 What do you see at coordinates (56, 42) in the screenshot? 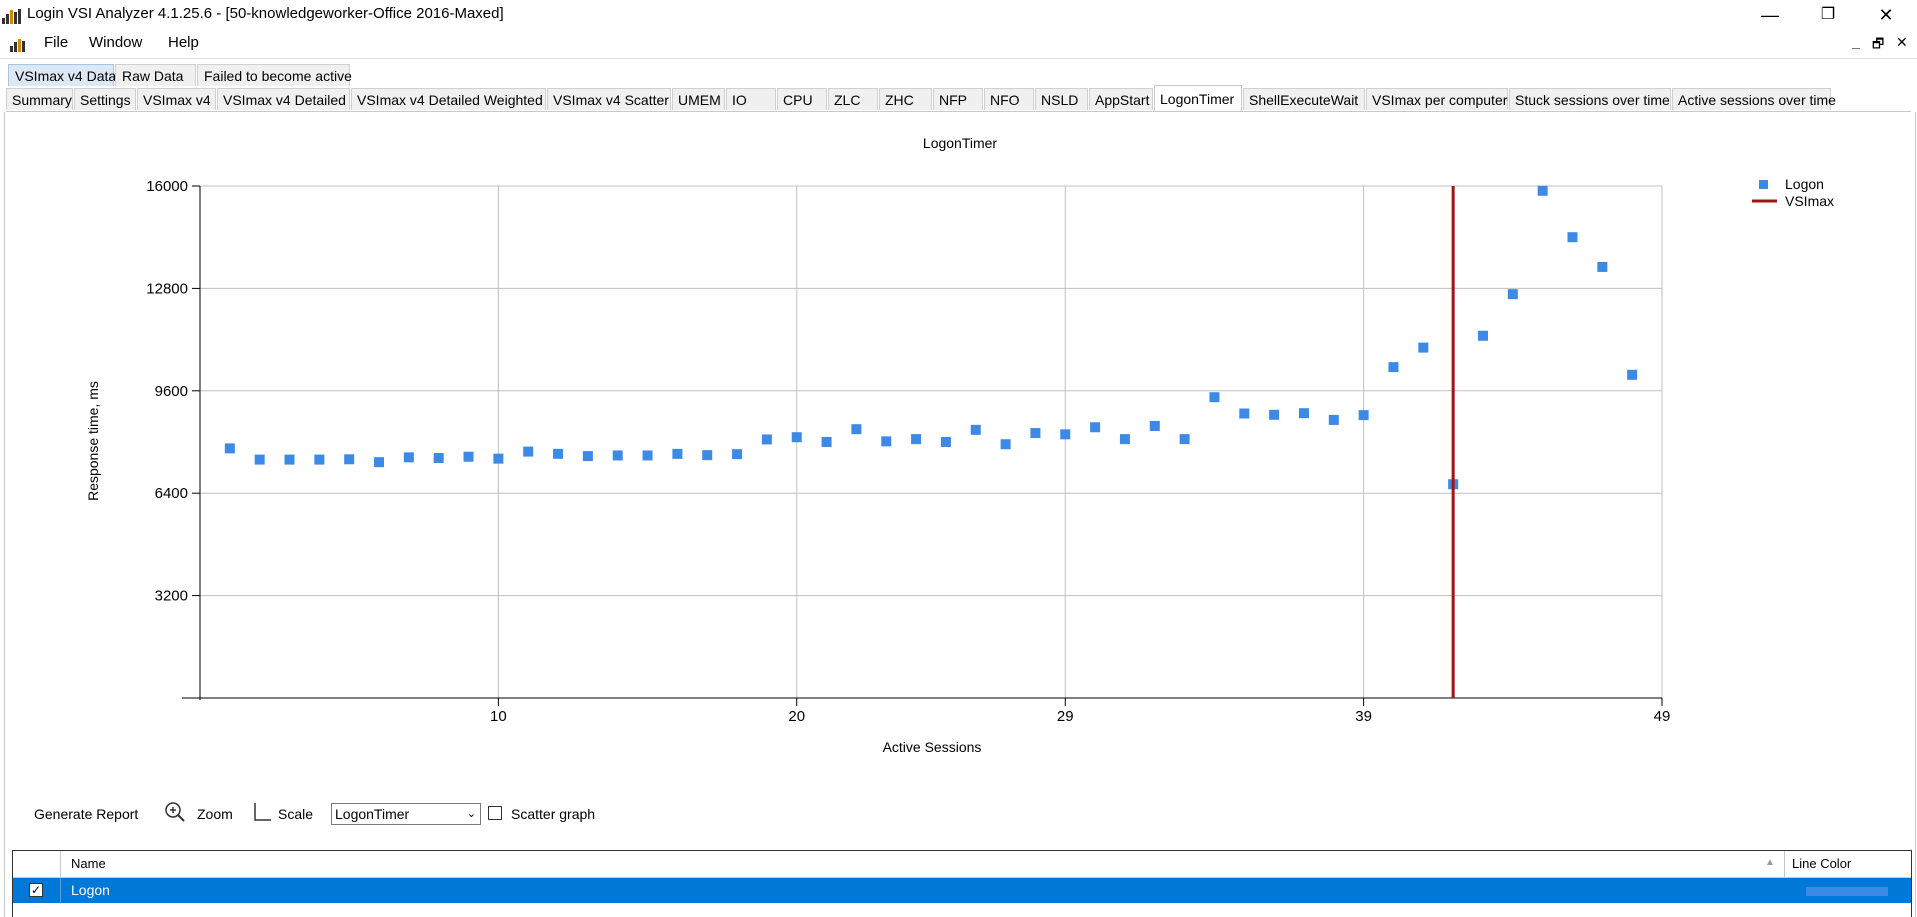
I see `menu-file: File` at bounding box center [56, 42].